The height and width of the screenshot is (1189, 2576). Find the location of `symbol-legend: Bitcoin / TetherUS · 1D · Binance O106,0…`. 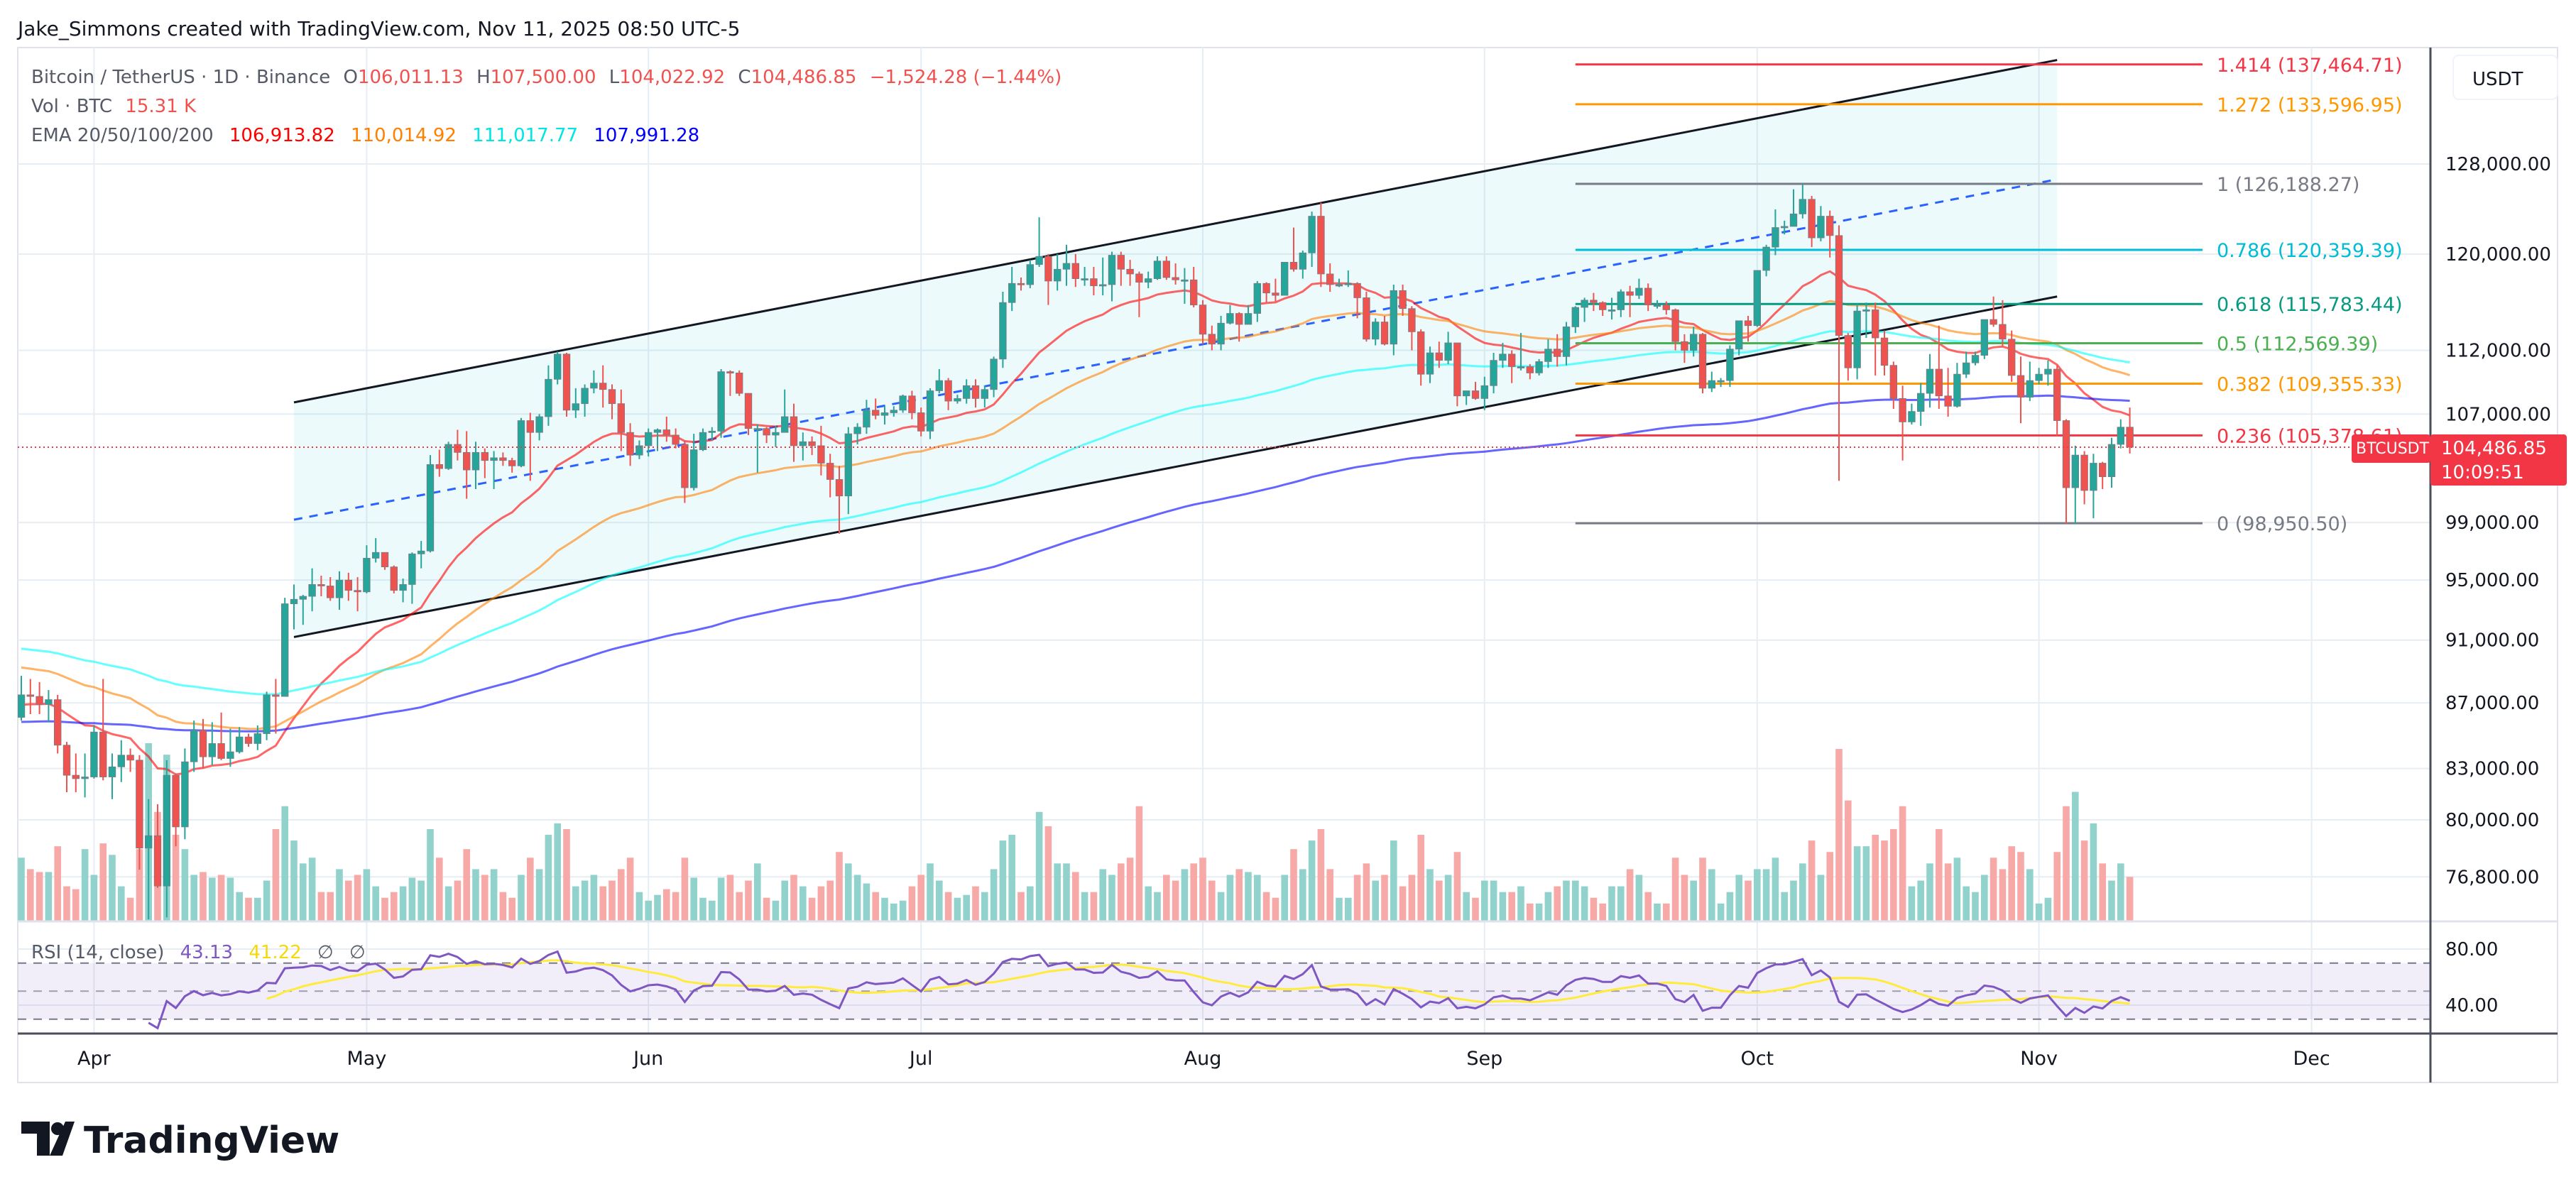

symbol-legend: Bitcoin / TetherUS · 1D · Binance O106,0… is located at coordinates (546, 107).